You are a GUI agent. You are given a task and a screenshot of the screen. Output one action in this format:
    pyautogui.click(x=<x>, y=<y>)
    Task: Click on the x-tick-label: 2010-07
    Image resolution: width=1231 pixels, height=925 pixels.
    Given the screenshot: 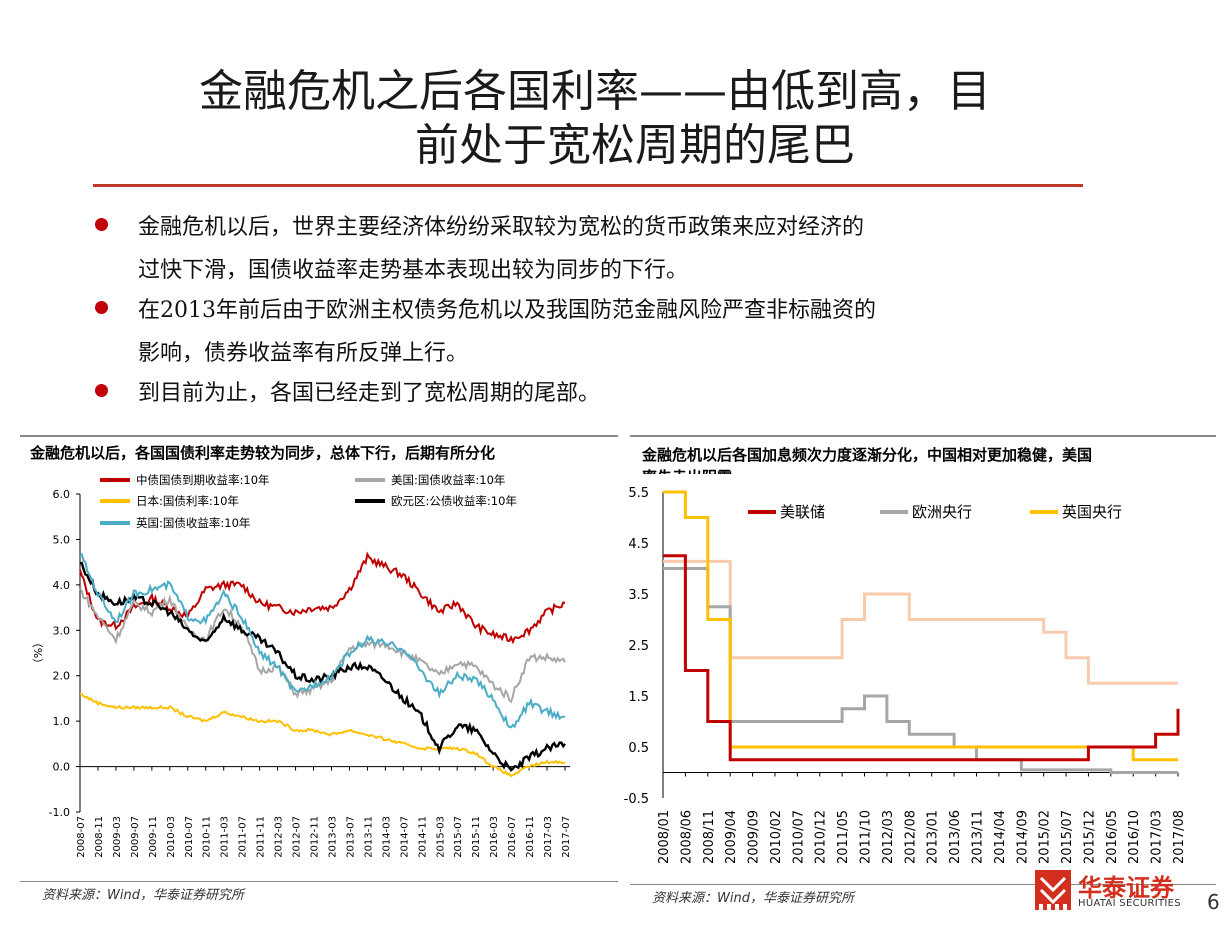 What is the action you would take?
    pyautogui.click(x=189, y=837)
    